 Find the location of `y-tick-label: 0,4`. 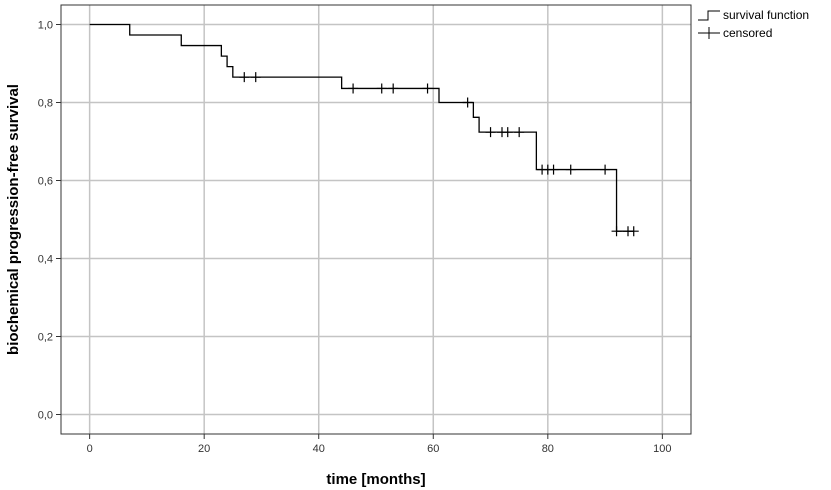

y-tick-label: 0,4 is located at coordinates (45, 260).